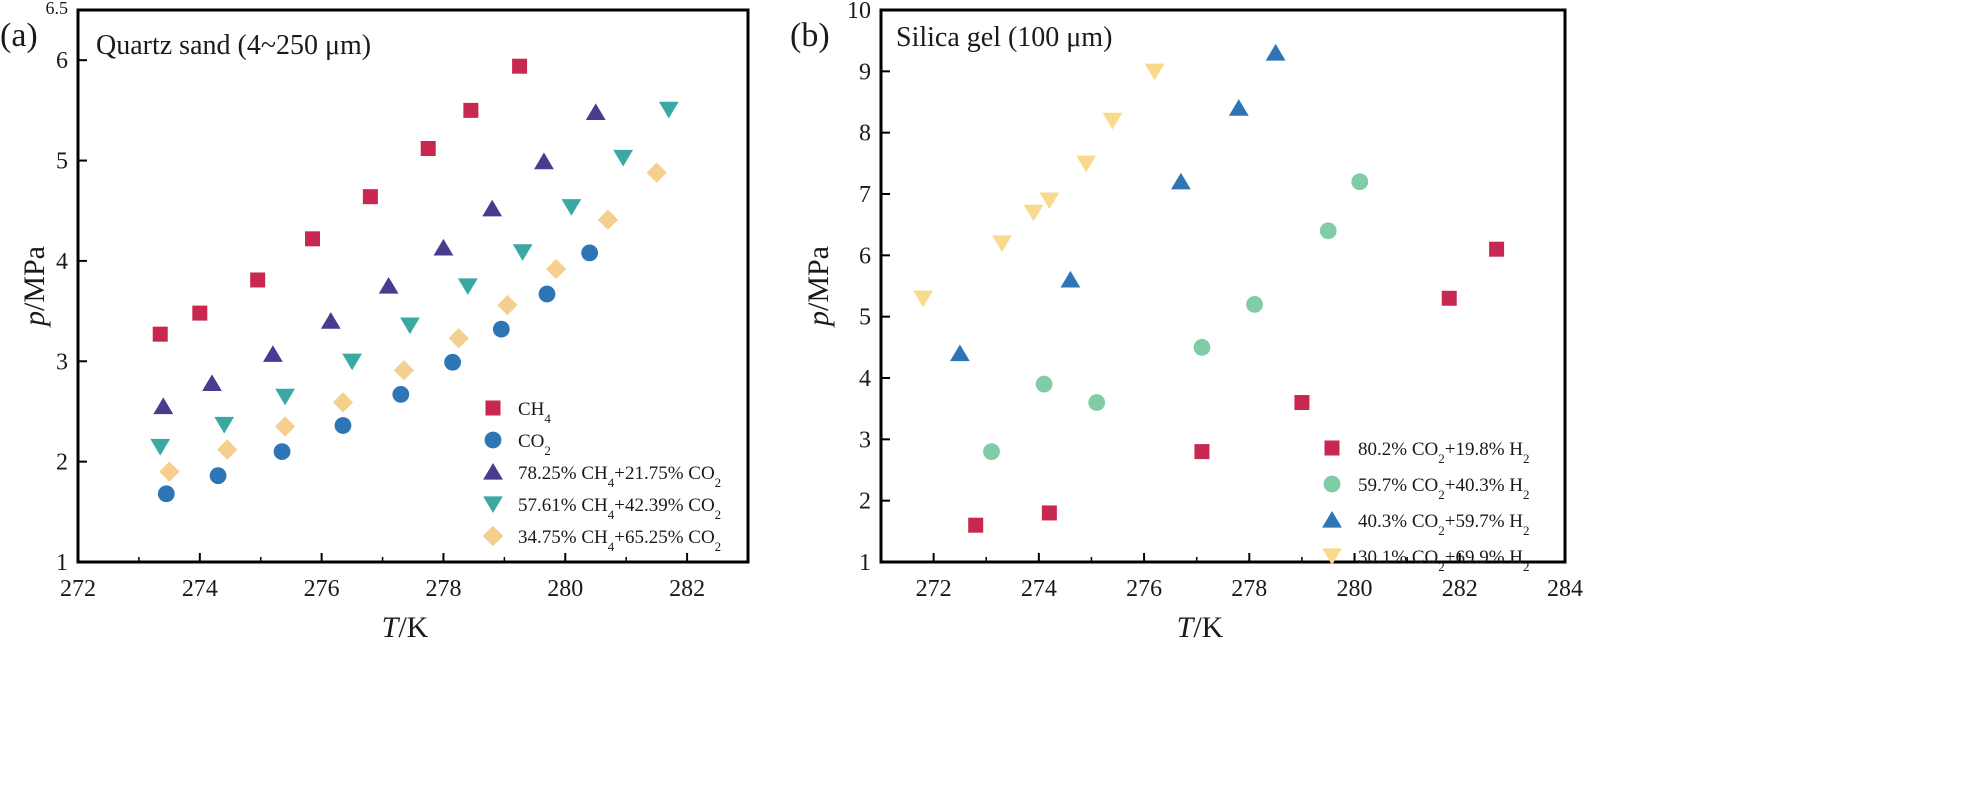 This screenshot has height=795, width=1961. I want to click on legend-text: +19.8% H, so click(1484, 449).